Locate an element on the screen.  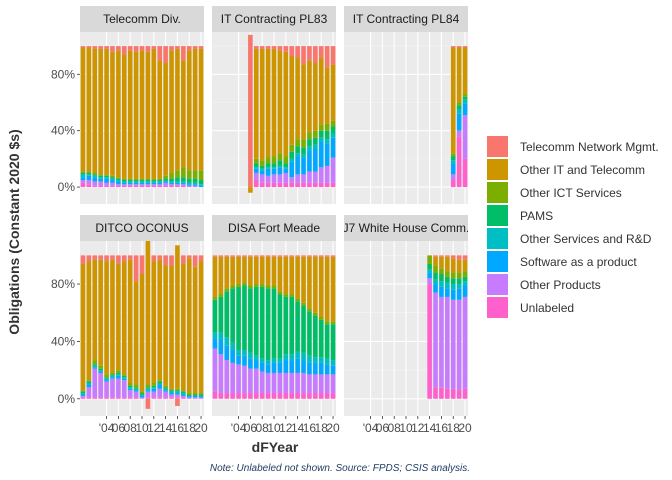
panel-it-contracting-pl84: IT Contracting PL84 is located at coordinates (406, 105).